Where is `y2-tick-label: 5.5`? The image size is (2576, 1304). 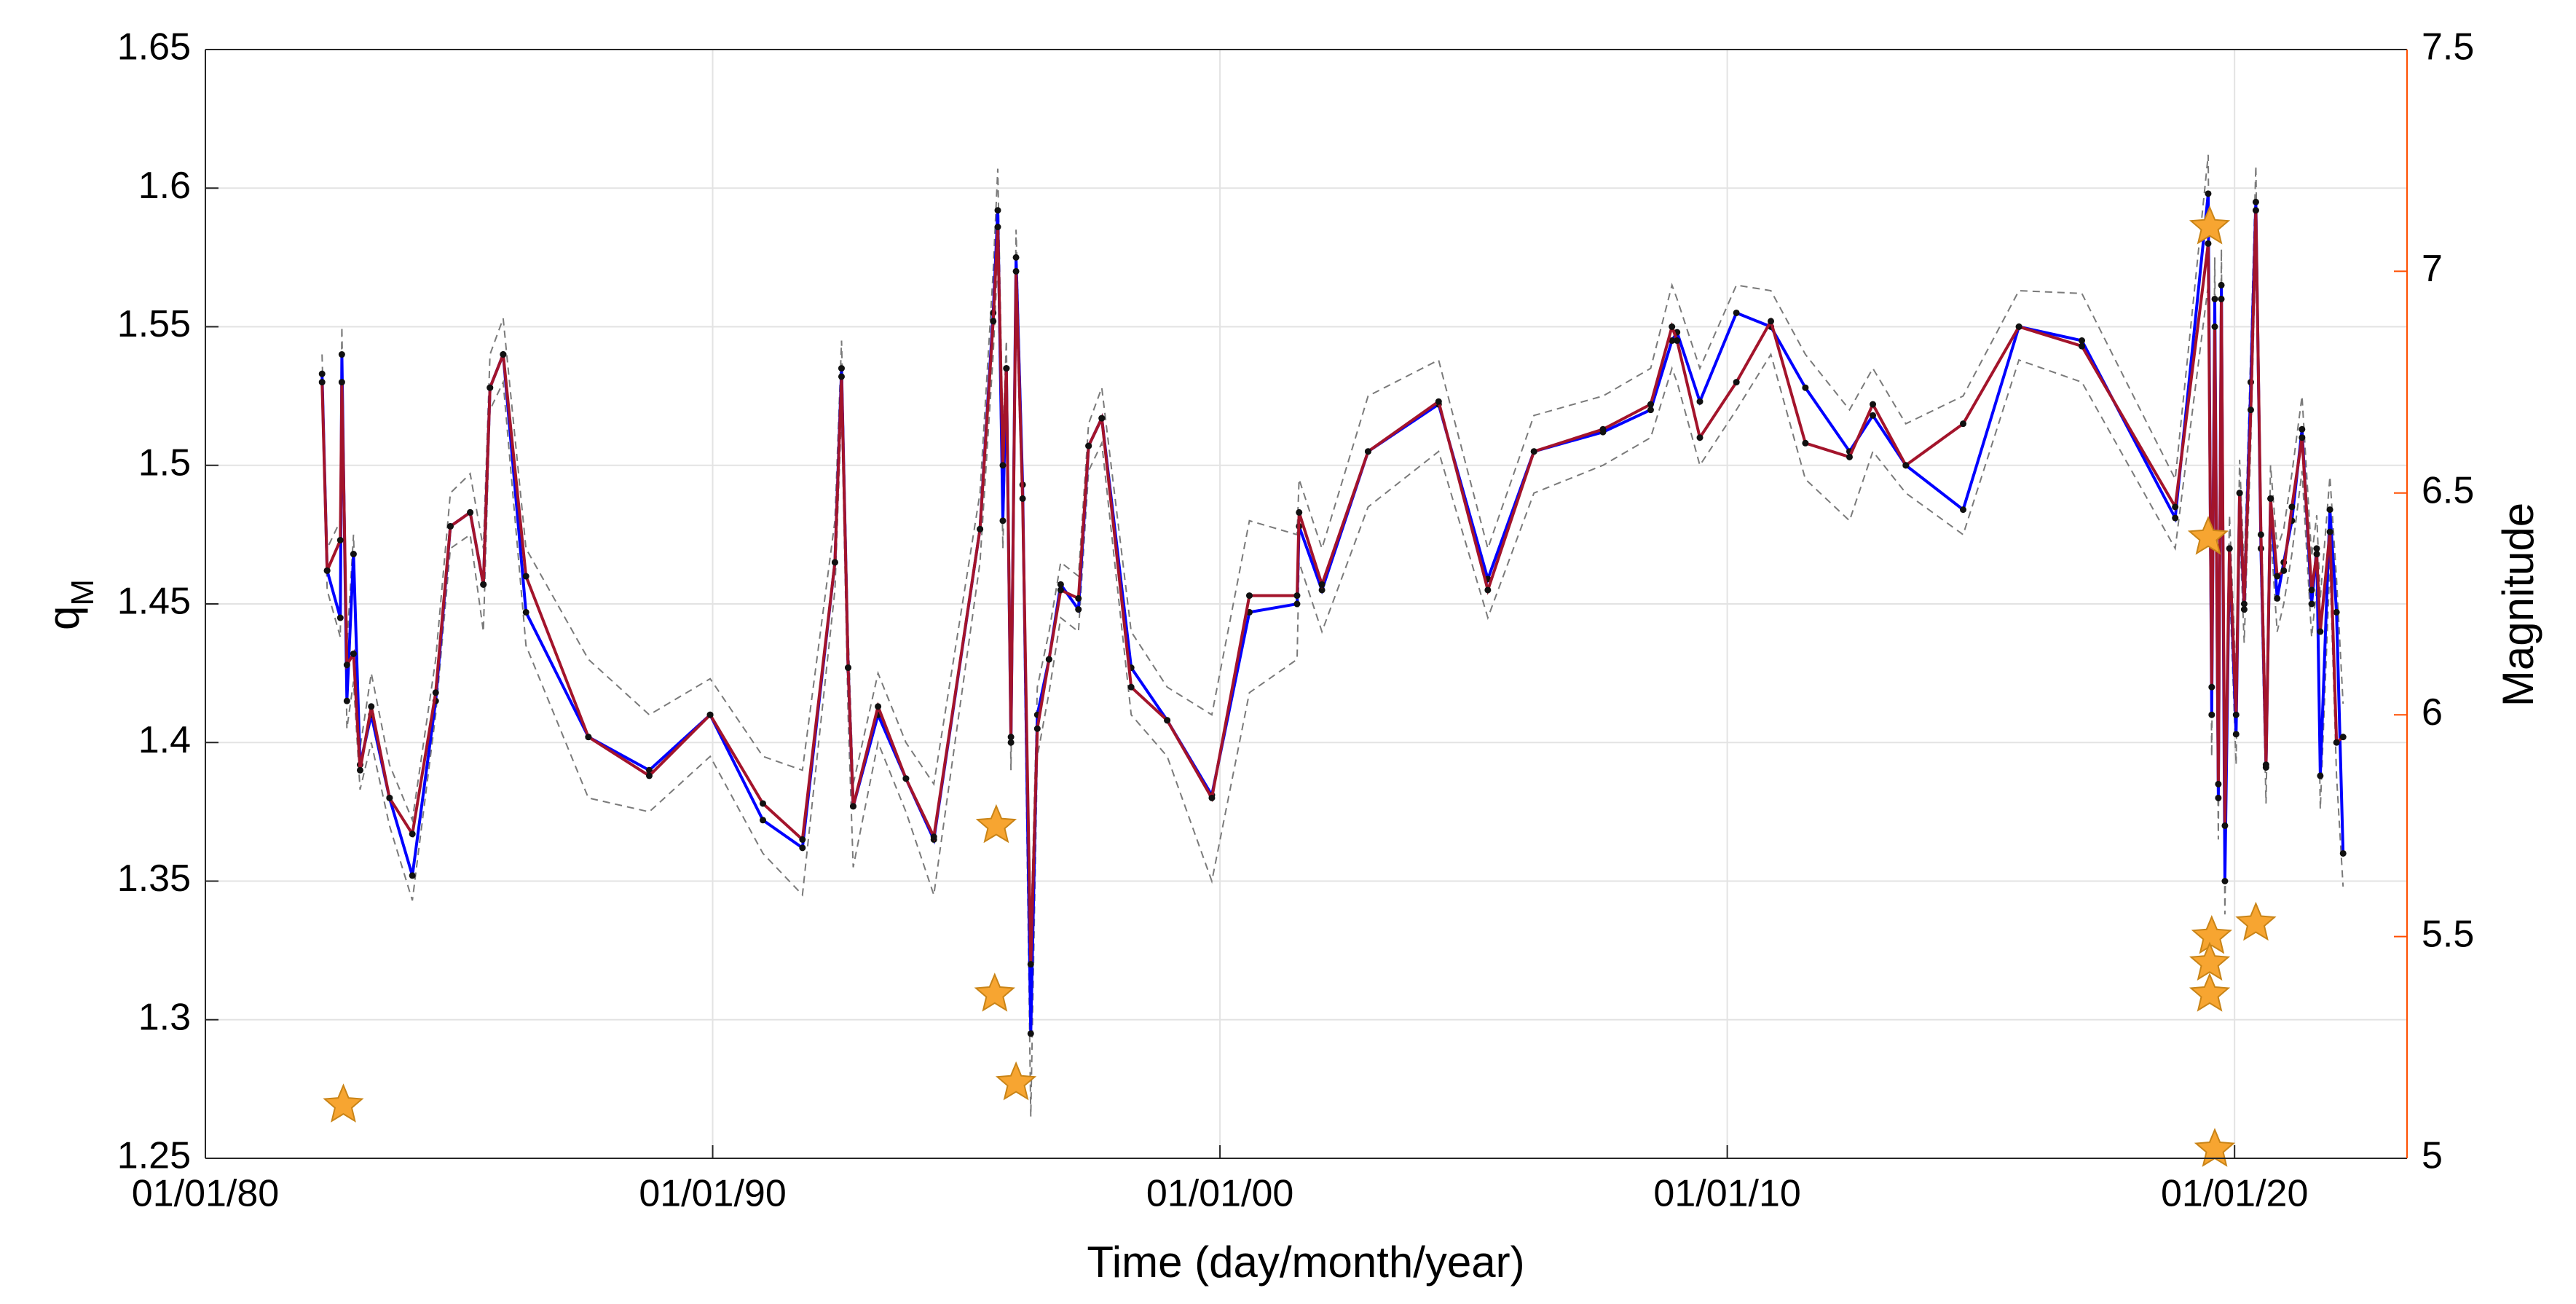 y2-tick-label: 5.5 is located at coordinates (2448, 934).